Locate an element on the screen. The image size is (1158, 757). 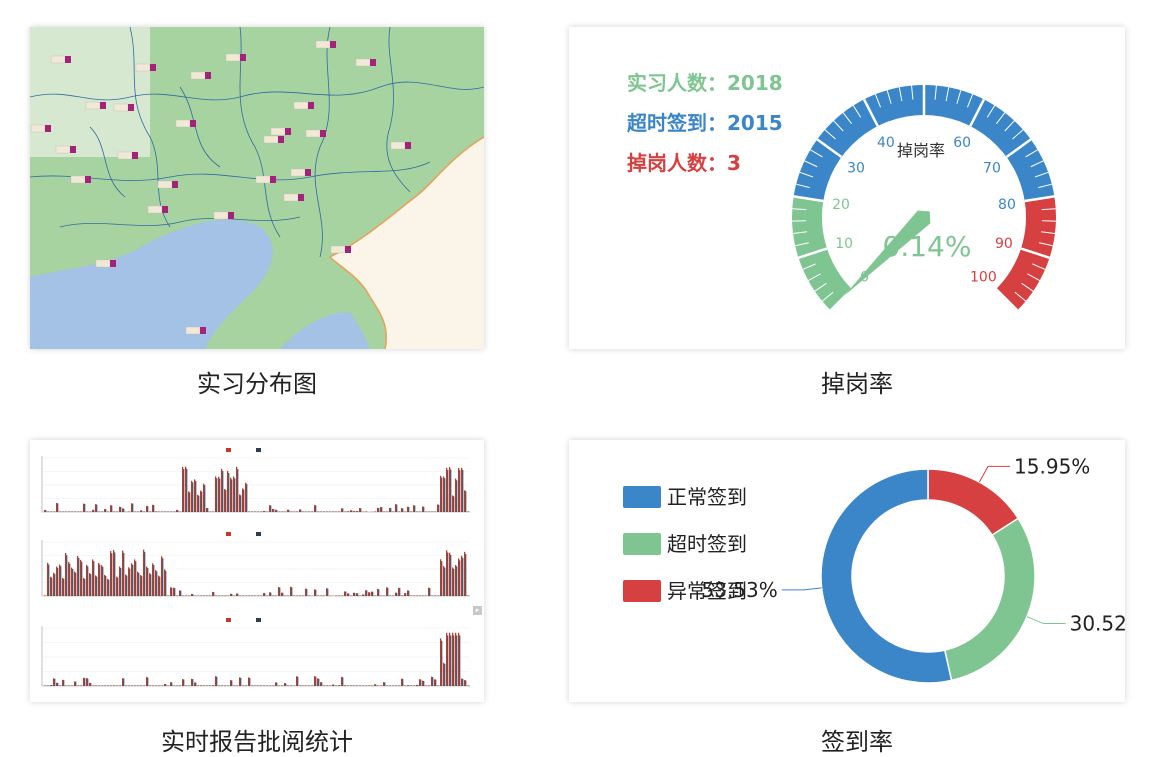
donut-slice is located at coordinates (973, 502).